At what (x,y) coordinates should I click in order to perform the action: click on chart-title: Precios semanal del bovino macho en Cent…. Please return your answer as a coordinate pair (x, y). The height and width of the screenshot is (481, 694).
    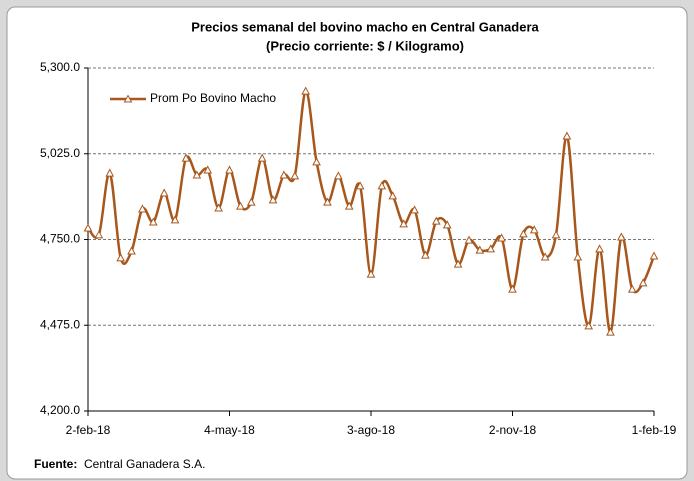
    Looking at the image, I should click on (365, 26).